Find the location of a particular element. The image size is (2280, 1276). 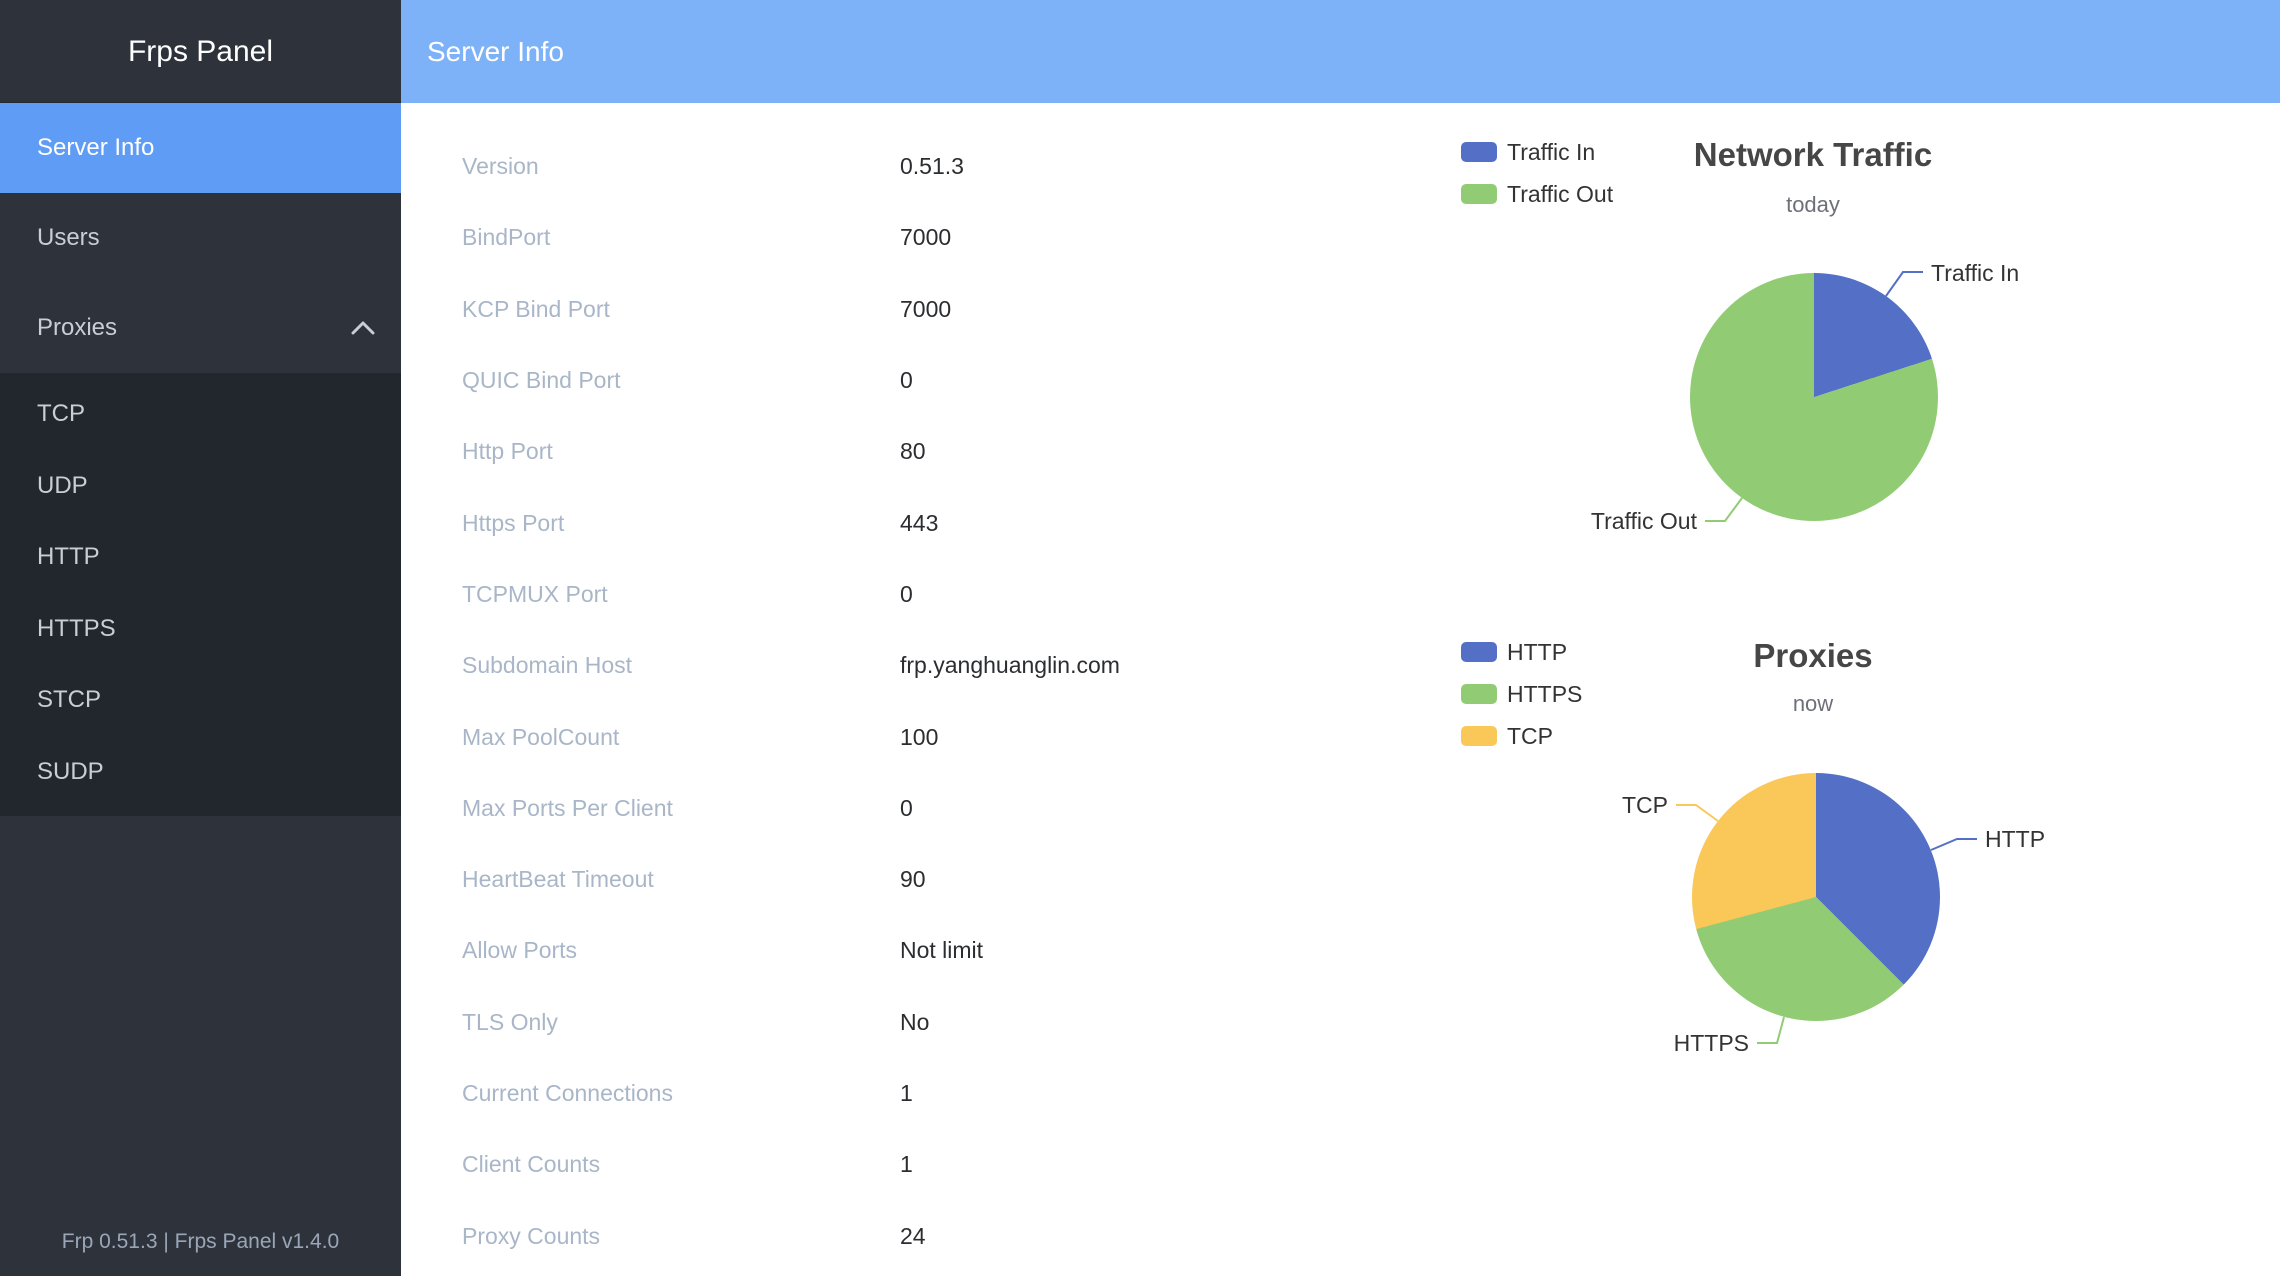

row-label: Subdomain Host is located at coordinates (547, 665).